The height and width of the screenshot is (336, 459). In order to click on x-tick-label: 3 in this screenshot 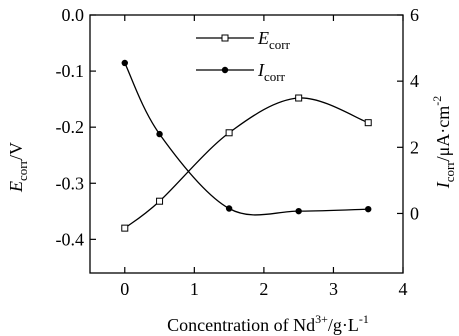, I will do `click(333, 289)`.